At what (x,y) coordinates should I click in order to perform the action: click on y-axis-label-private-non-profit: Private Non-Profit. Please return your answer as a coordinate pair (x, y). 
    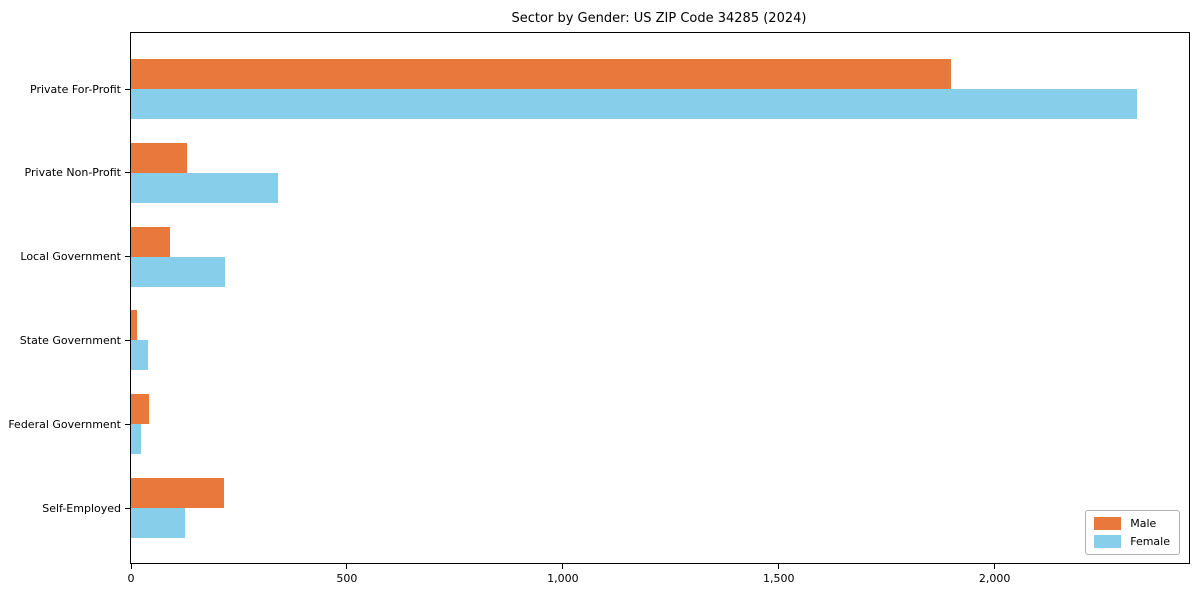
    Looking at the image, I should click on (72, 173).